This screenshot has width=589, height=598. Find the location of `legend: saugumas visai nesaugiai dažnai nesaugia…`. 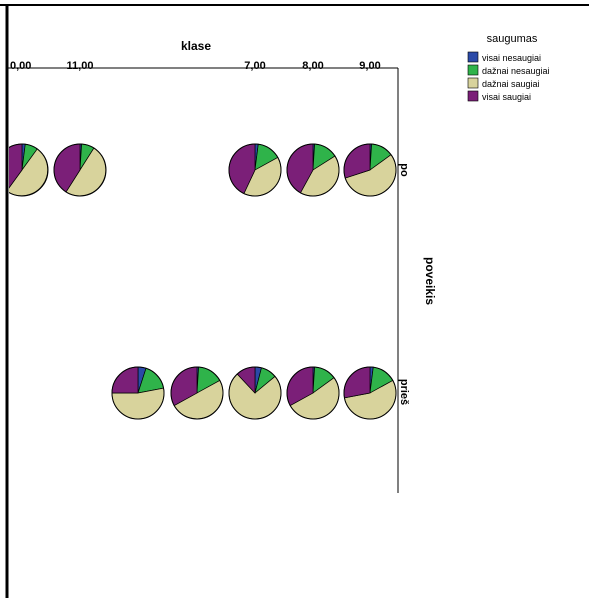

legend: saugumas visai nesaugiai dažnai nesaugia… is located at coordinates (508, 67).